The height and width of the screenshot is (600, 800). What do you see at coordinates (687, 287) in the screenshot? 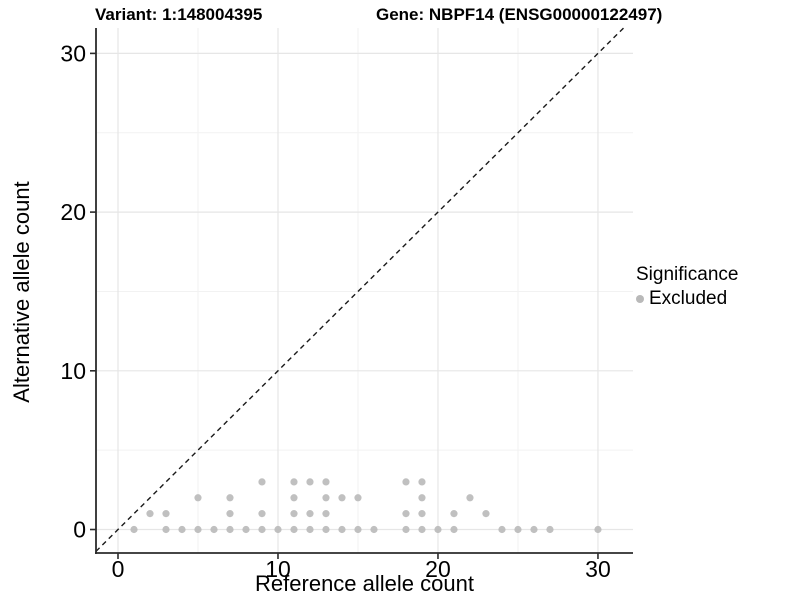
I see `legend: Significance Excluded` at bounding box center [687, 287].